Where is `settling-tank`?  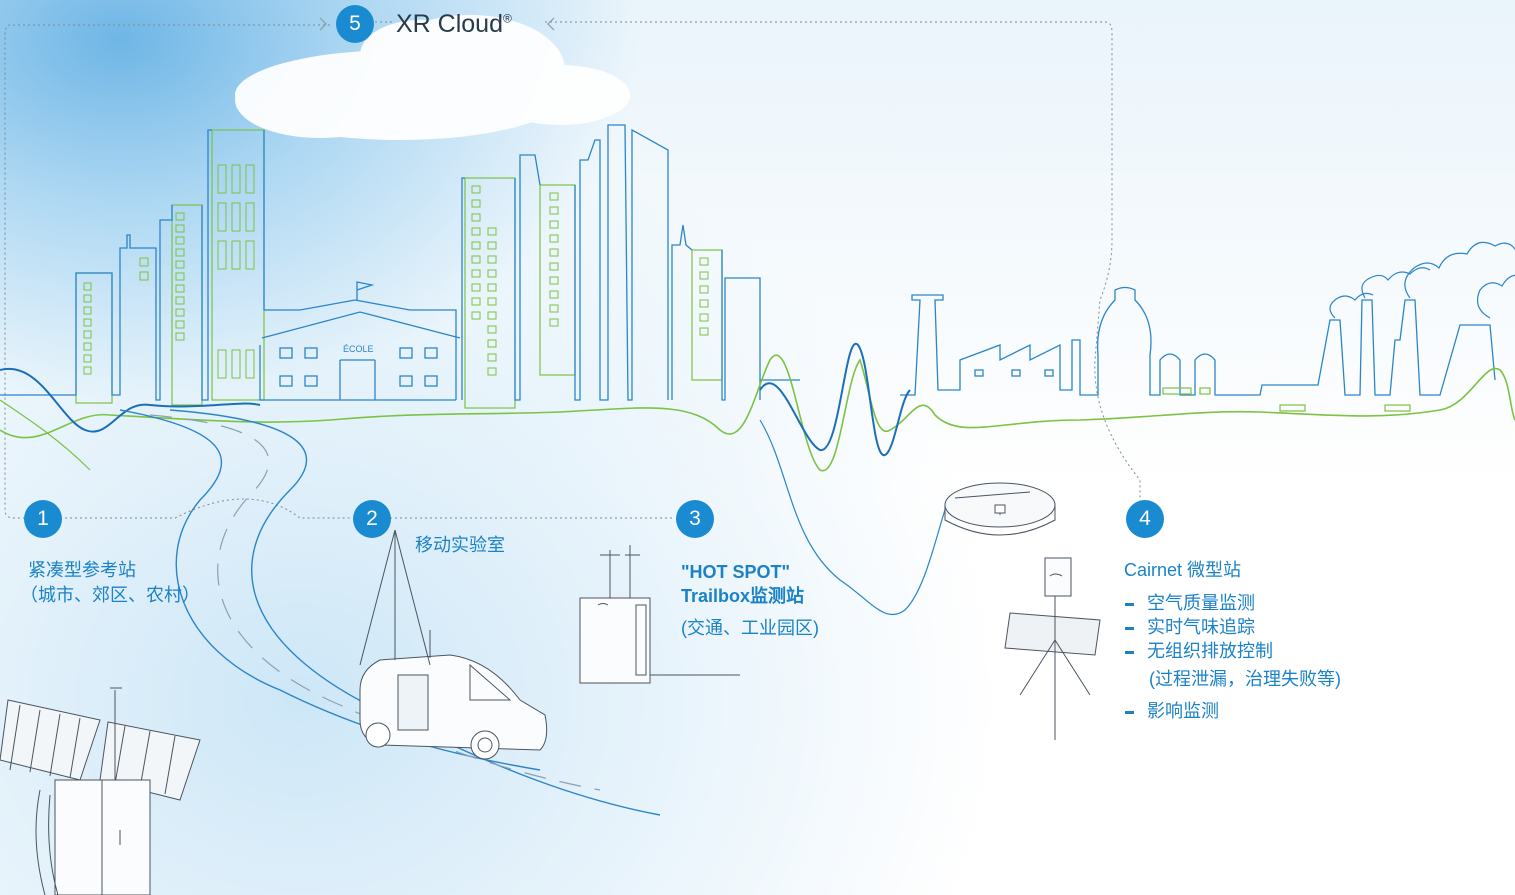
settling-tank is located at coordinates (1000, 509).